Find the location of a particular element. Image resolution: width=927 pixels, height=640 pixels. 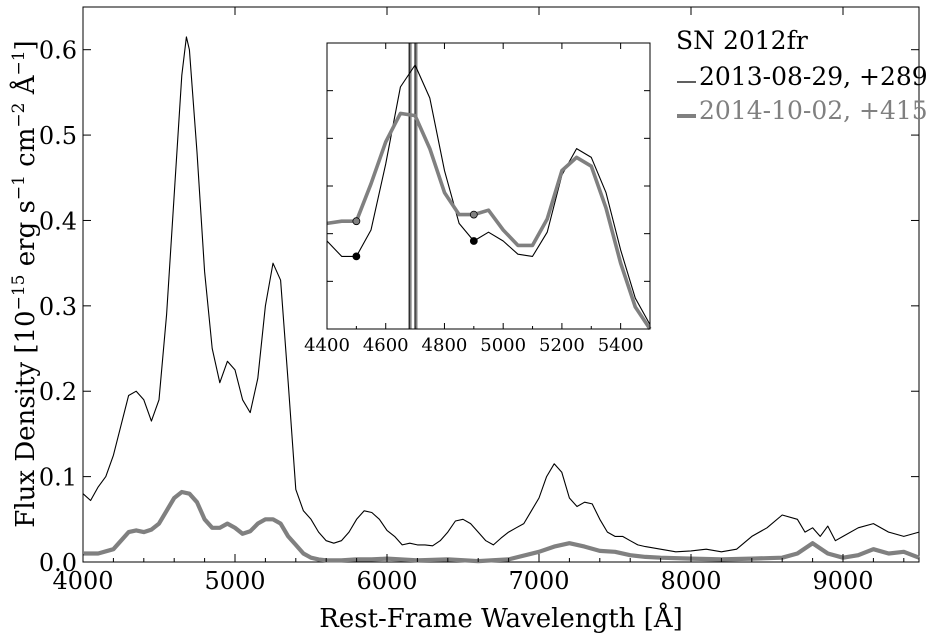

y-unit-exp-2: −1 is located at coordinates (19, 187).